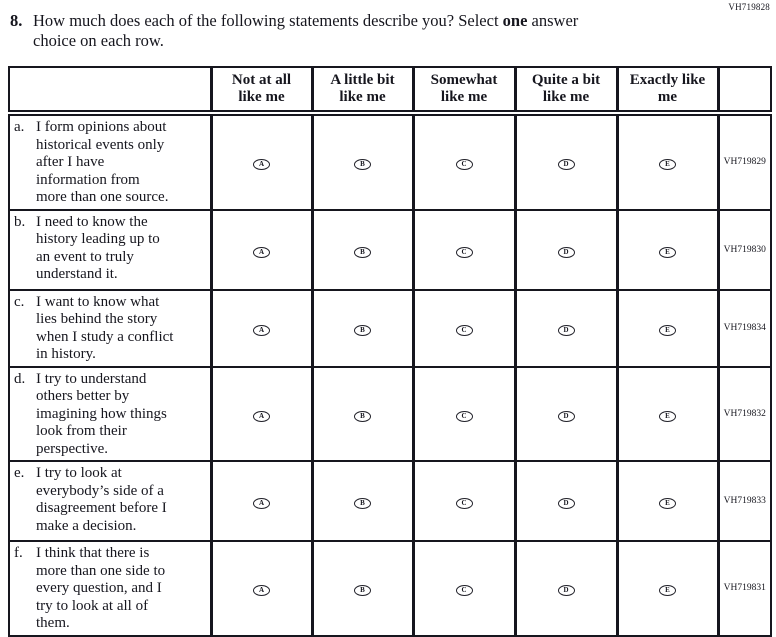  Describe the element at coordinates (464, 91) in the screenshot. I see `column-header-somewhat: Somewhat like me` at that location.